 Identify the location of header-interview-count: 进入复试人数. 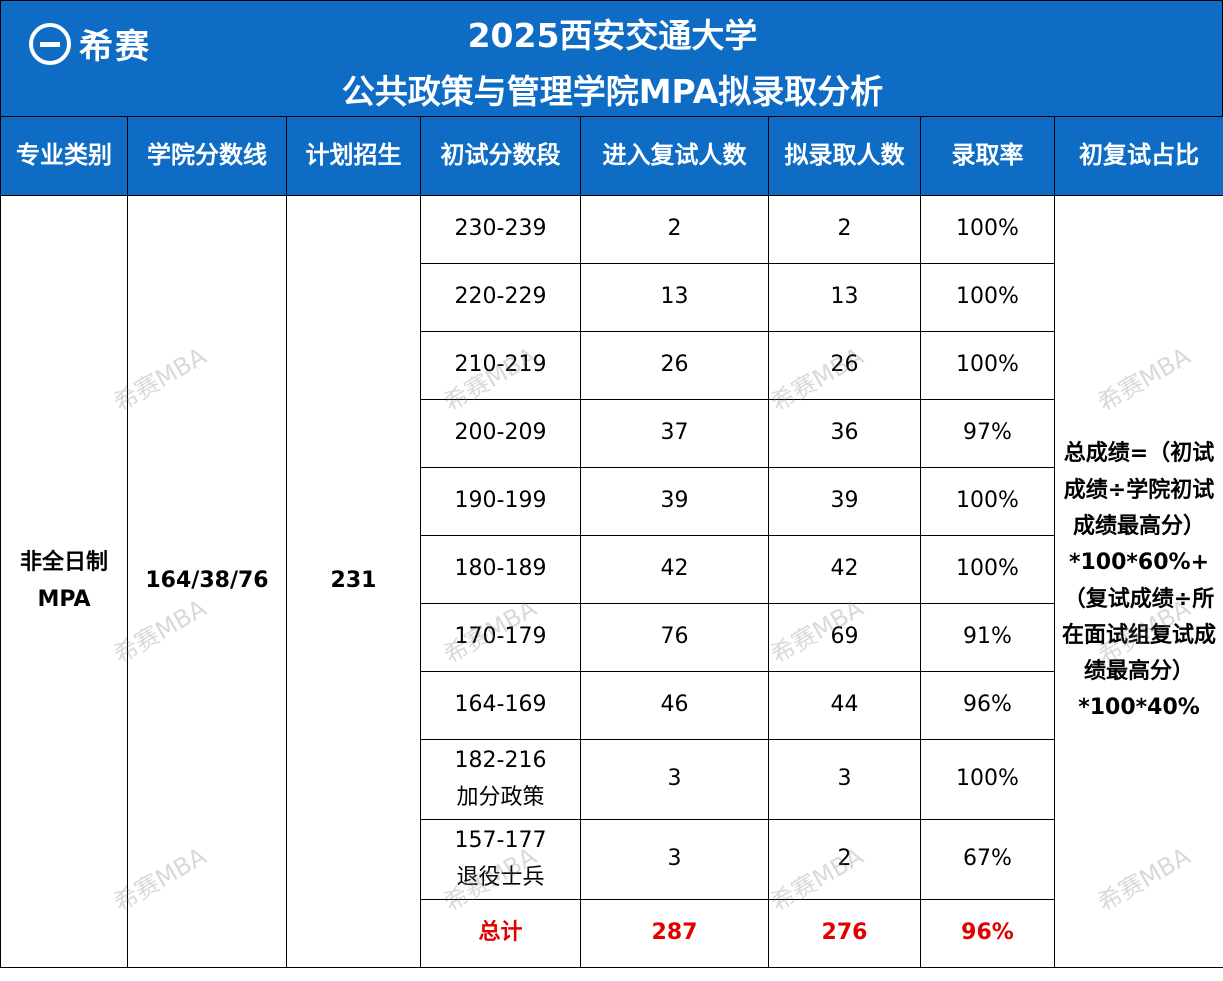
(674, 156).